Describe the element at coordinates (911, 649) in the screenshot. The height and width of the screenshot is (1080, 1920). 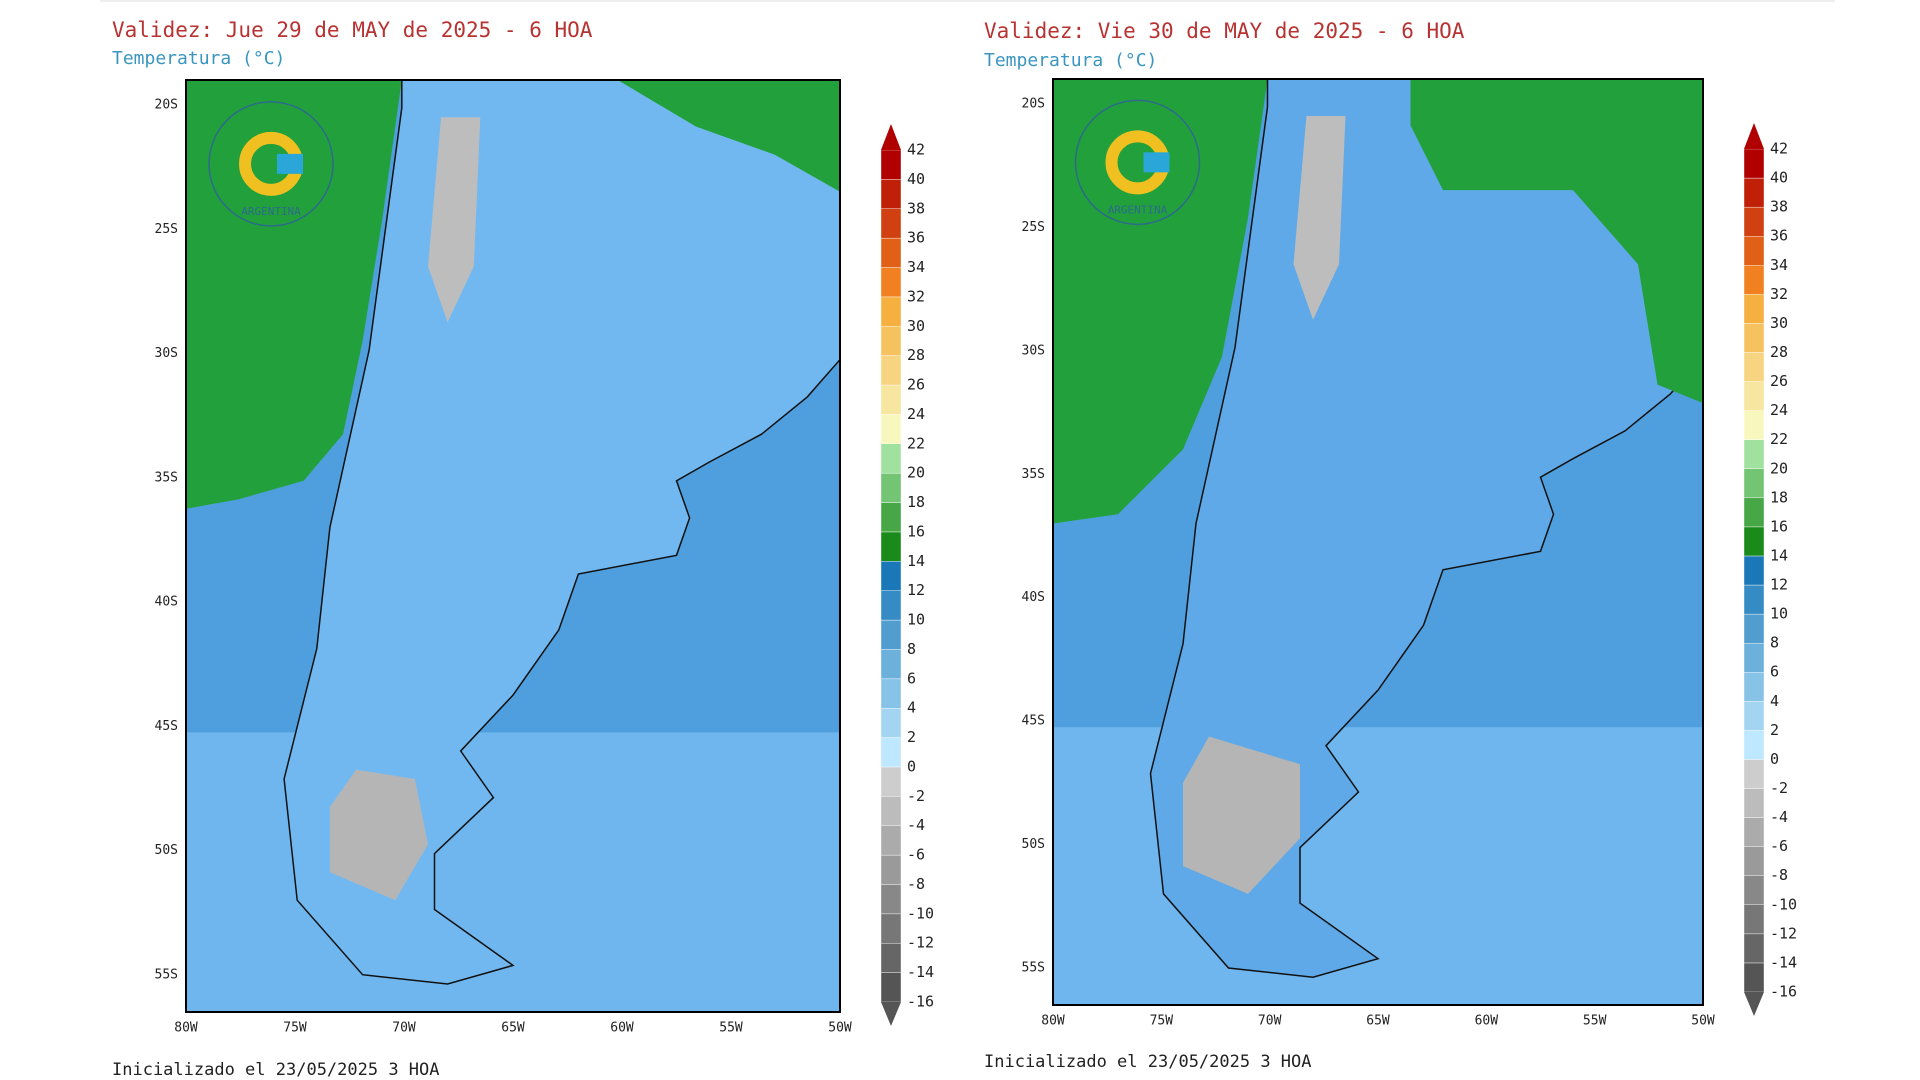
I see `colorbar-label: 8` at that location.